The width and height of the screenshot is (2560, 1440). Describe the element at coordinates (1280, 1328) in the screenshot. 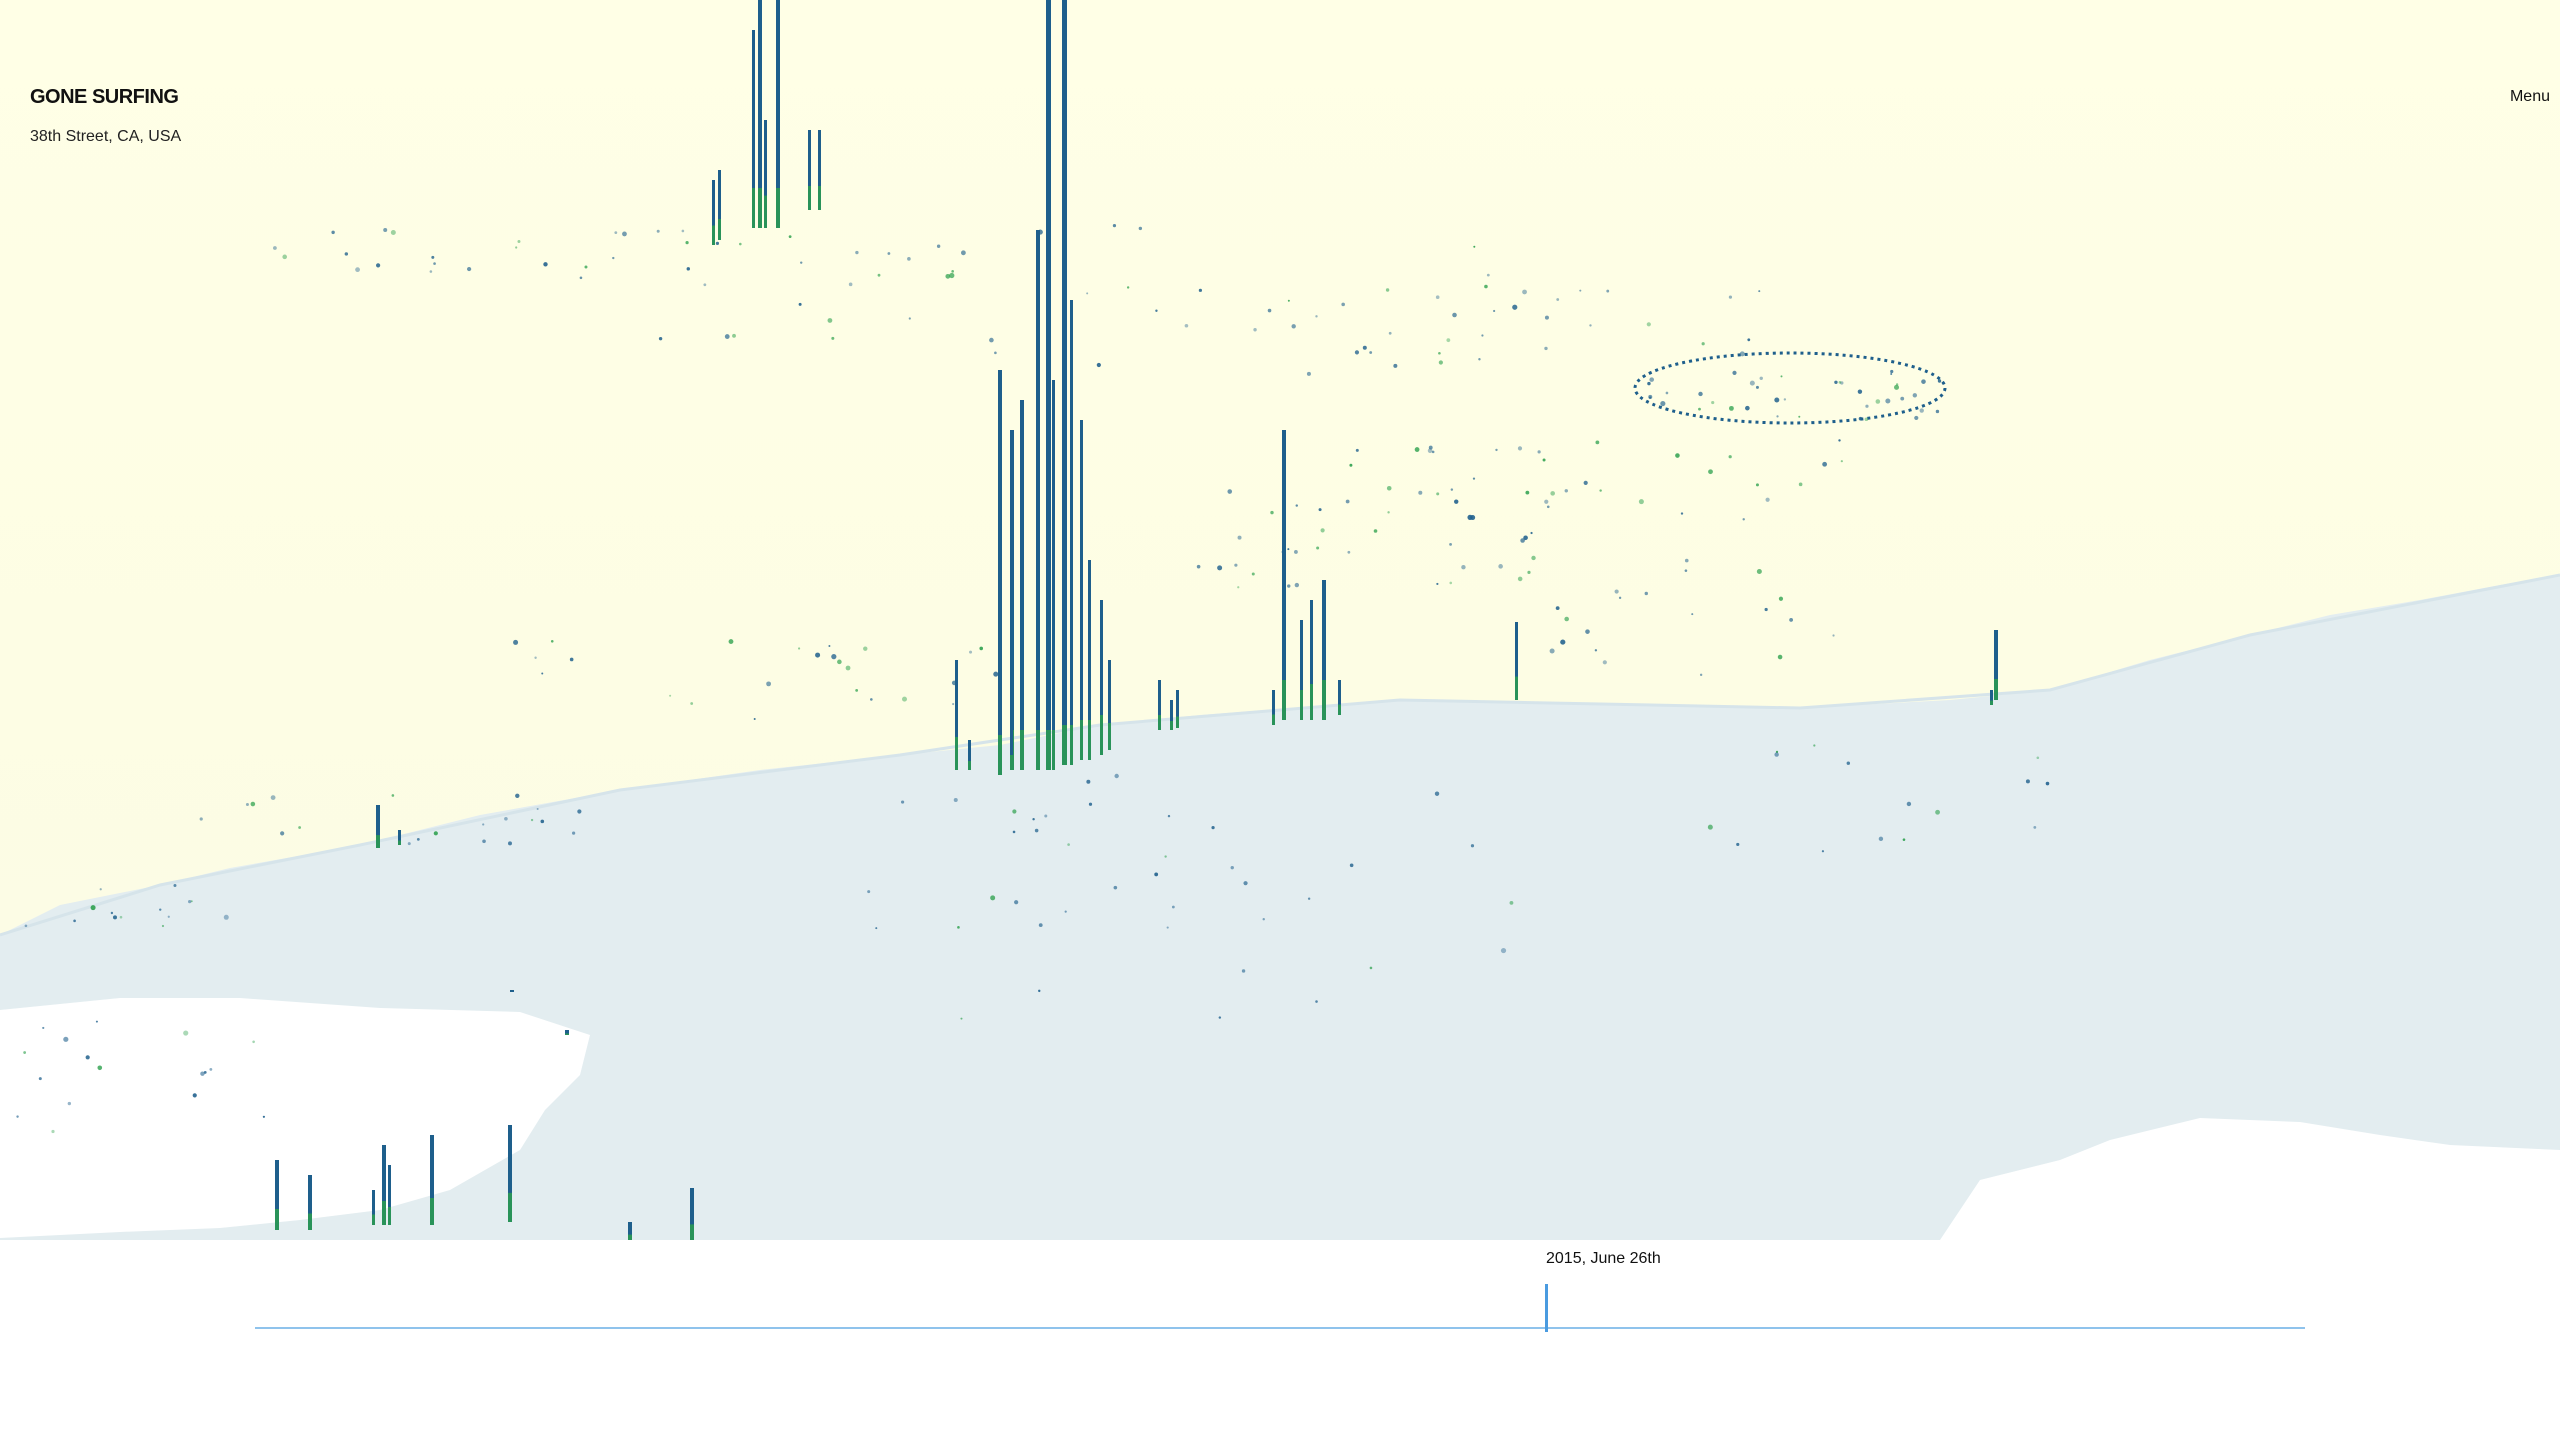

I see `timeline-track` at that location.